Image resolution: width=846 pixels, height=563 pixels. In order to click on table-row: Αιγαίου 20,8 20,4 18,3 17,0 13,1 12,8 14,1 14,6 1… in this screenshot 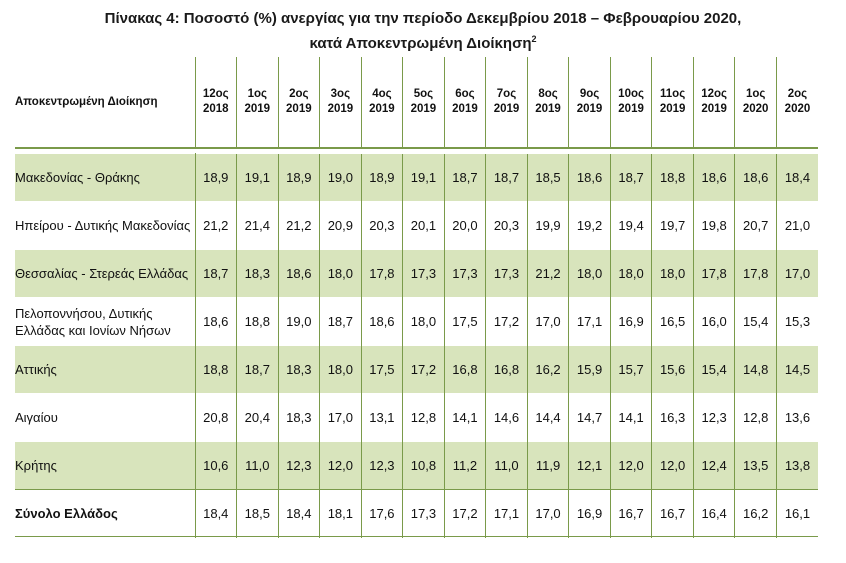, I will do `click(416, 417)`.